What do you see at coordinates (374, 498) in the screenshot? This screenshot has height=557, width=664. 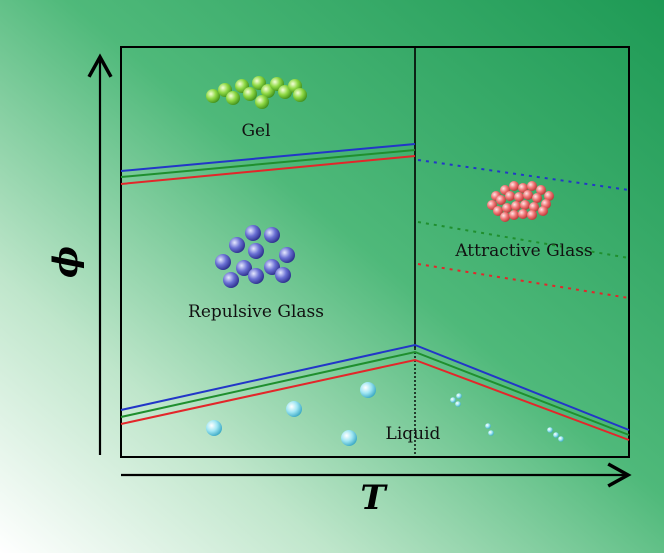 I see `x-axis-label: T` at bounding box center [374, 498].